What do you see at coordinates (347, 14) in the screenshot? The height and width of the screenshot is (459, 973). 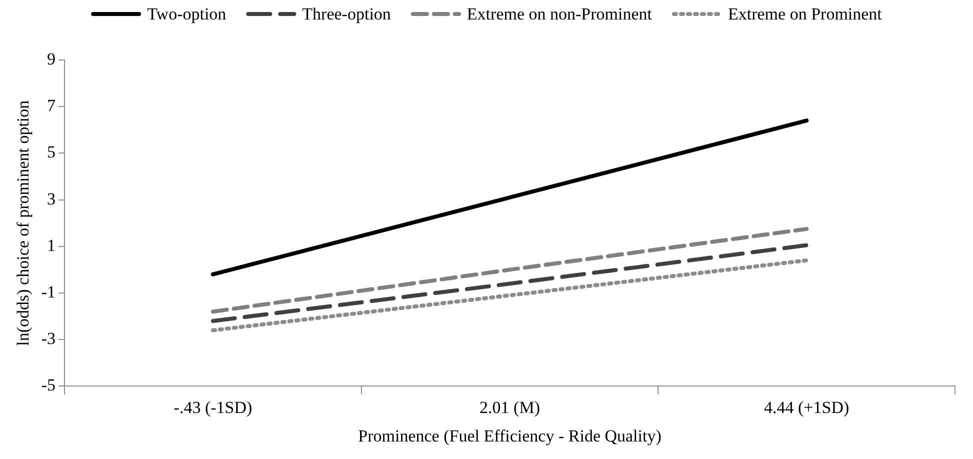 I see `legend-label: Three-option` at bounding box center [347, 14].